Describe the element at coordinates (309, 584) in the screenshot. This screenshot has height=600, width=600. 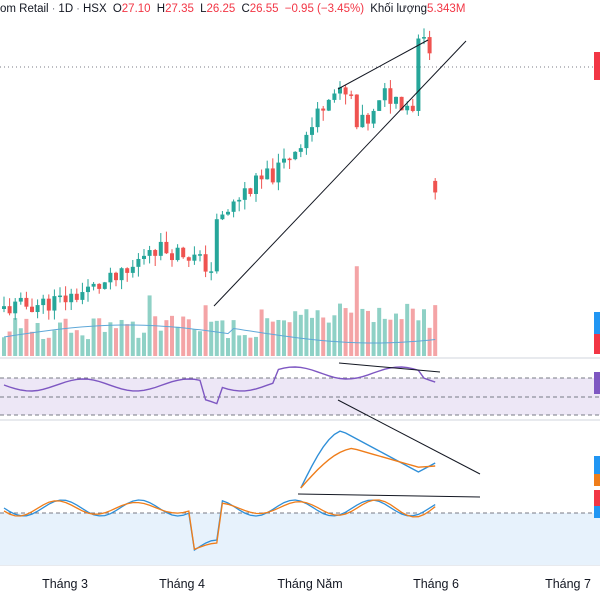
I see `time-tick-label: Tháng Năm` at that location.